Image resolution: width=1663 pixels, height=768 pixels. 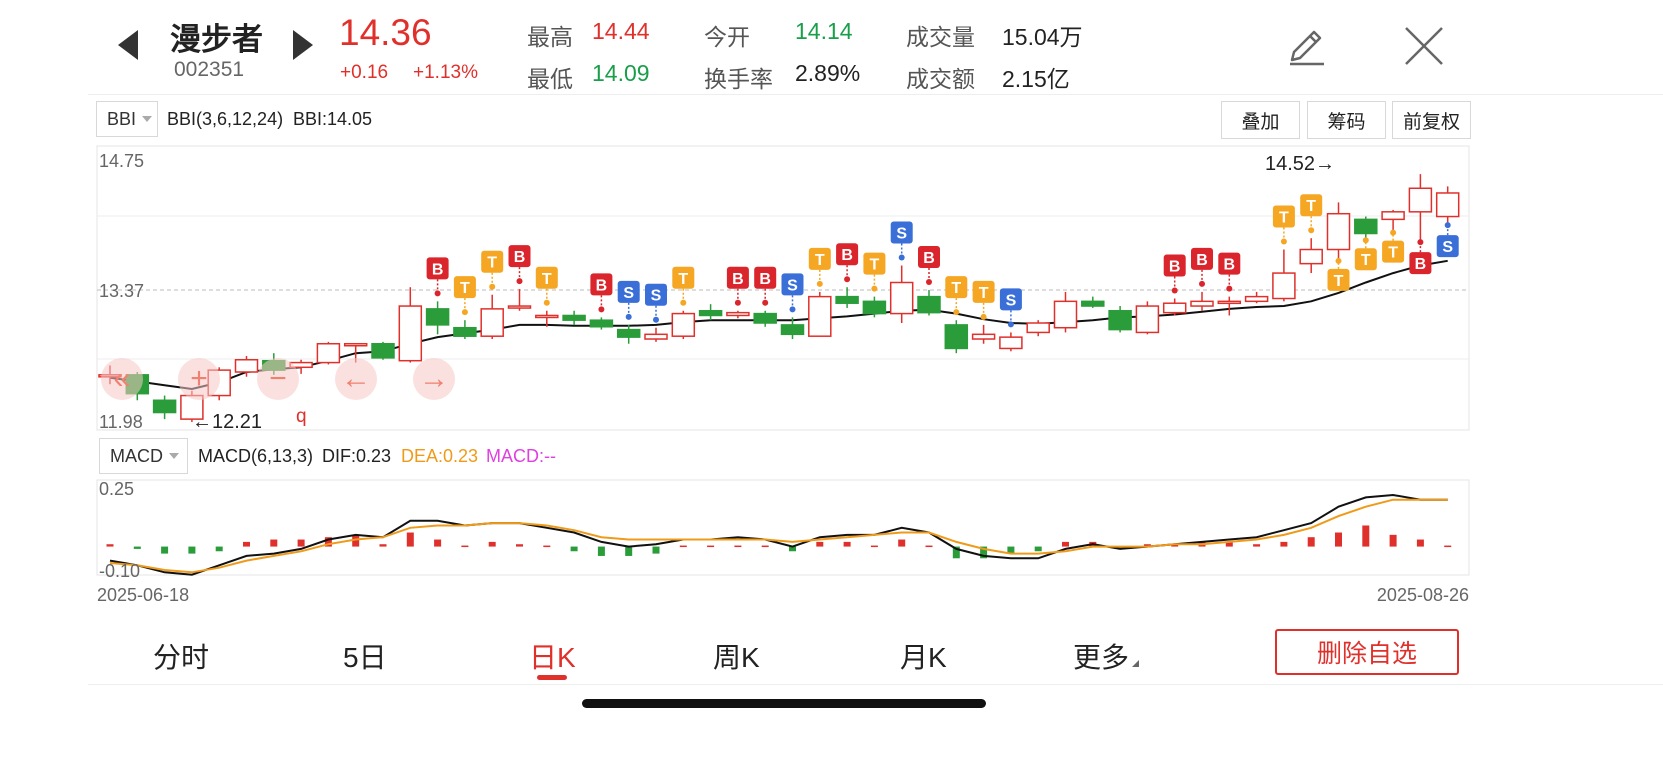 I want to click on delete-watchlist-button: 删除自选, so click(x=1367, y=652).